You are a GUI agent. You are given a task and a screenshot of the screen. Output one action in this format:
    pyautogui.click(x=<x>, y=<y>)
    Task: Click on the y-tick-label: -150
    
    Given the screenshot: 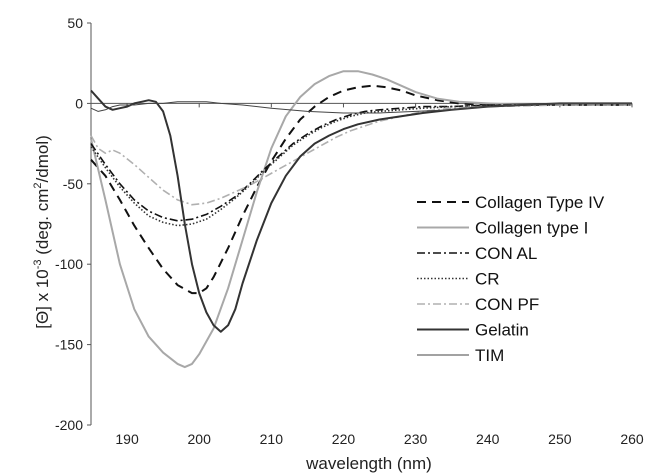 What is the action you would take?
    pyautogui.click(x=69, y=345)
    